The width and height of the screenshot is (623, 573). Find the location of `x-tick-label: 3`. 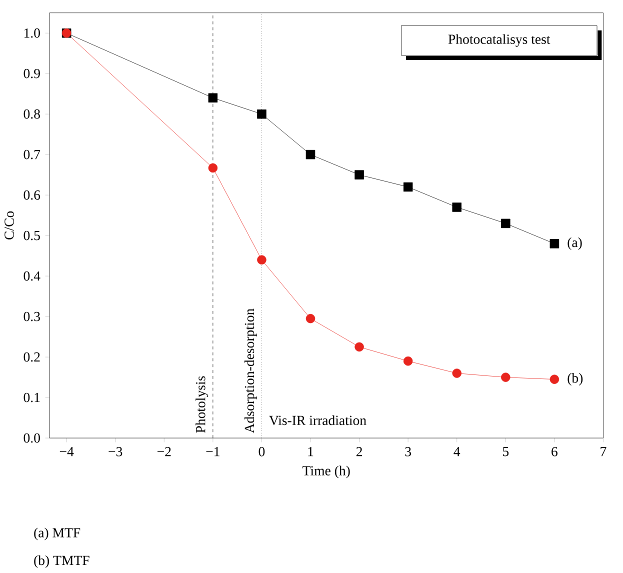

x-tick-label: 3 is located at coordinates (408, 452).